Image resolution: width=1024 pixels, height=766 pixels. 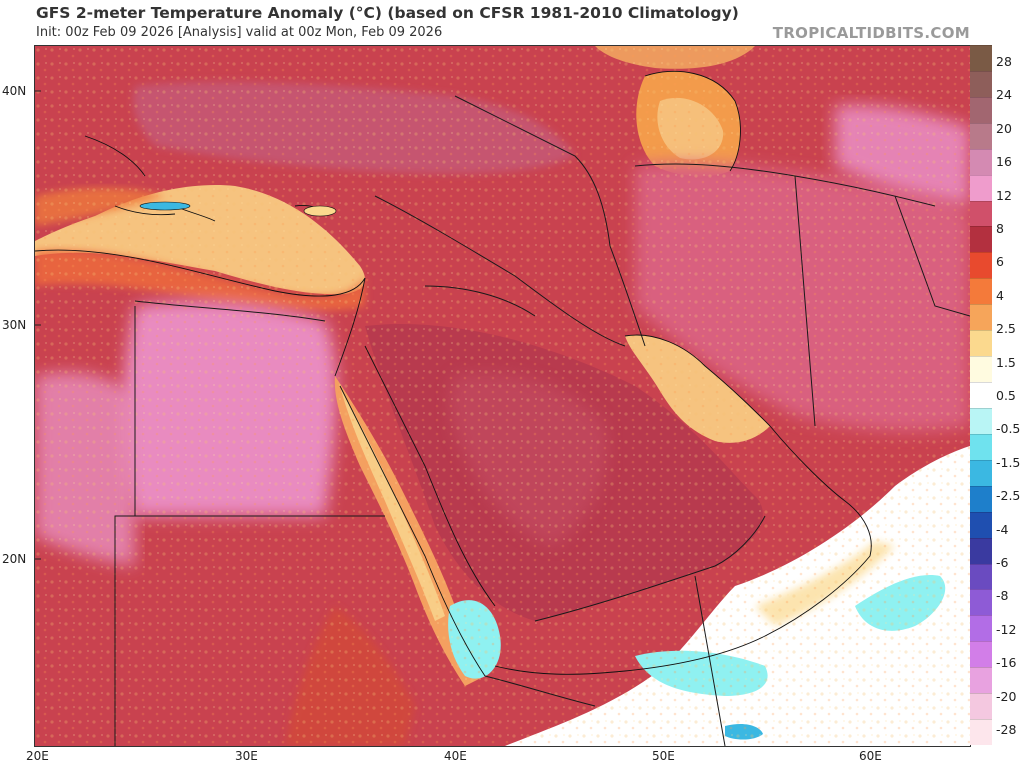 I want to click on colorbar-label: 16, so click(x=1004, y=162).